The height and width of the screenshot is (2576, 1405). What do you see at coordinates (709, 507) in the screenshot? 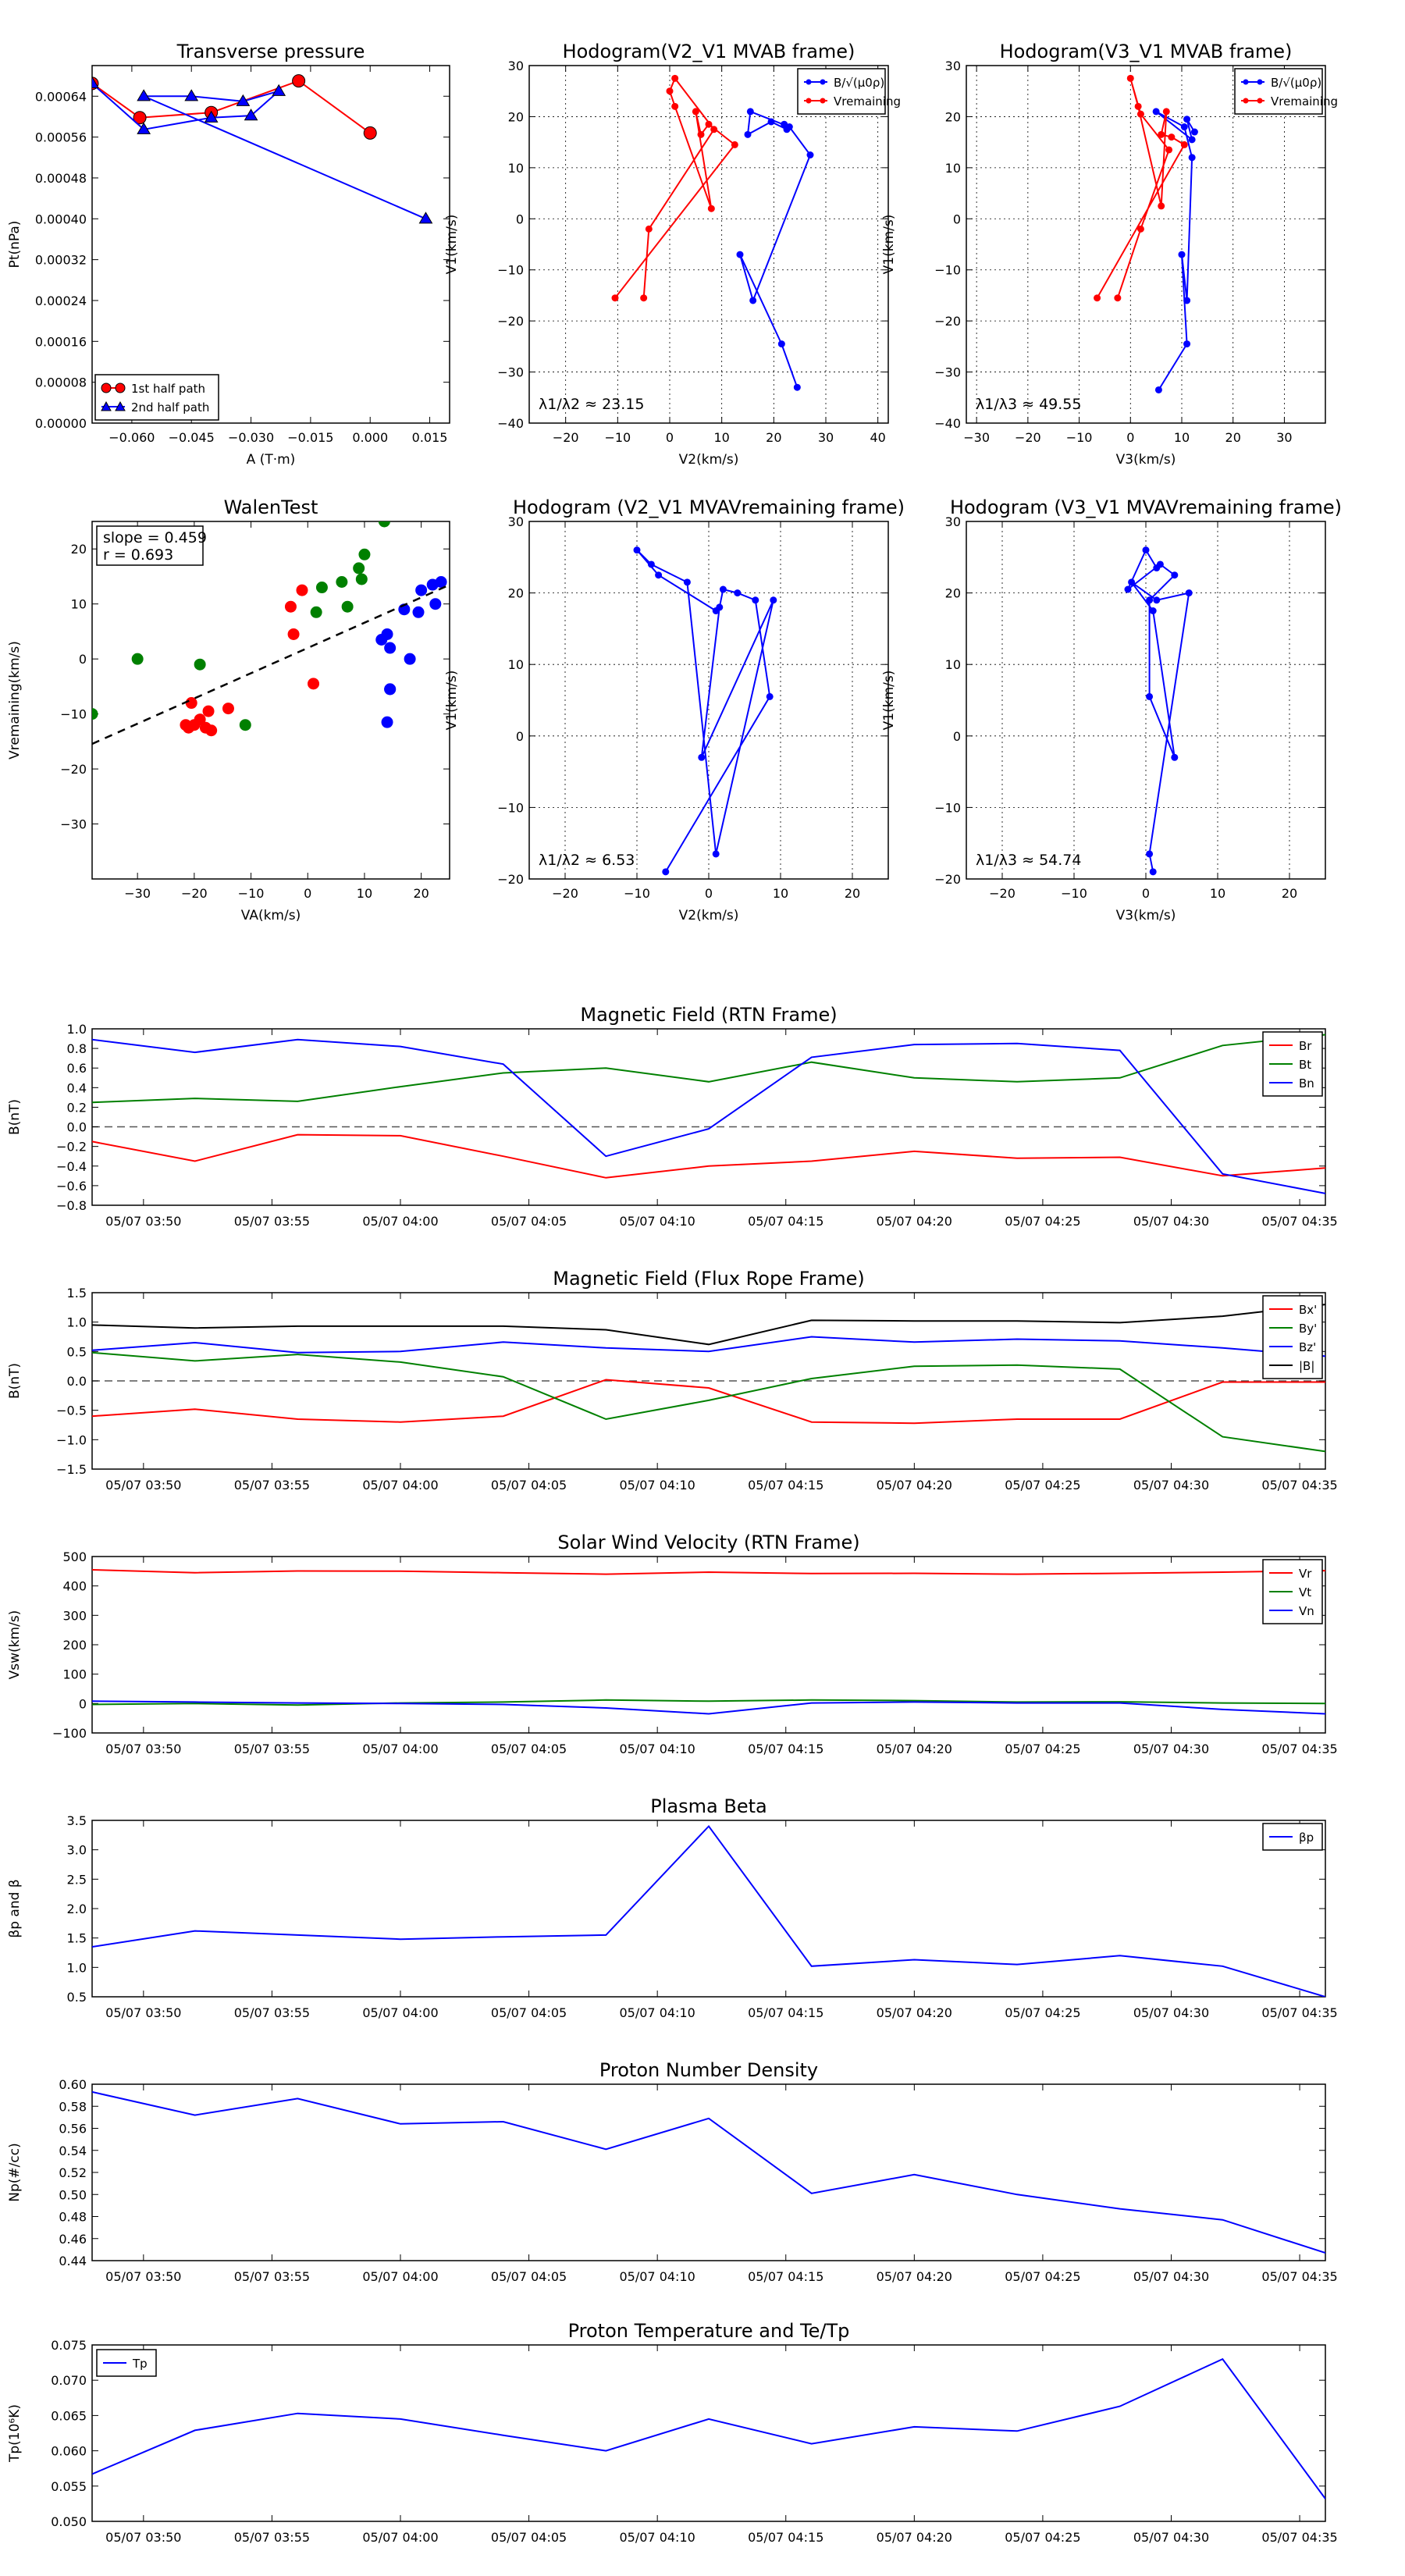
I see `chart-title: Hodogram (V2_V1 MVAVremaining frame)` at bounding box center [709, 507].